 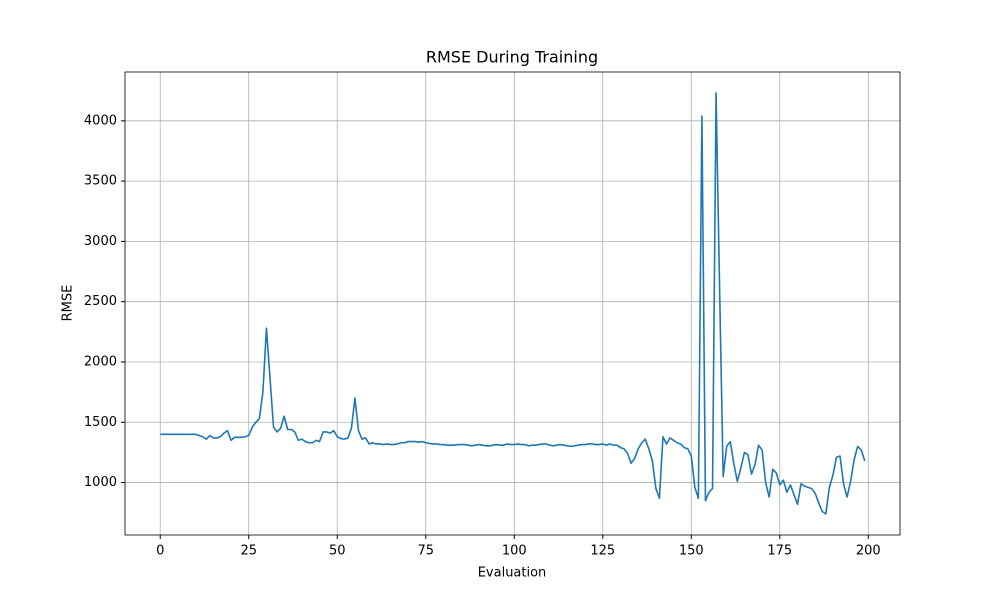 What do you see at coordinates (512, 57) in the screenshot?
I see `chart-title: RMSE During Training` at bounding box center [512, 57].